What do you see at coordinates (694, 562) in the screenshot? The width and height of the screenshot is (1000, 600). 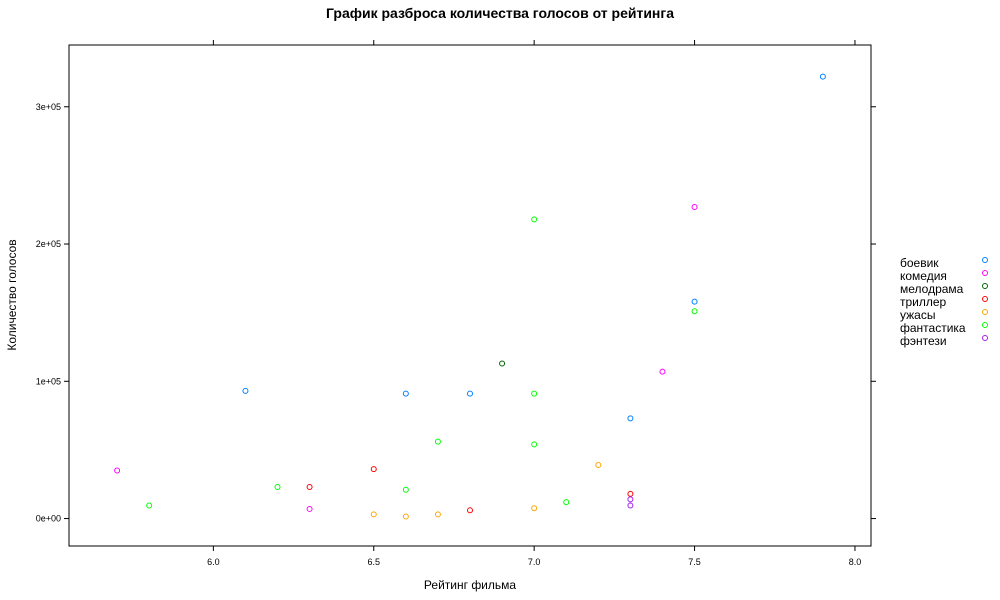 I see `x-tick-label: 7.5` at bounding box center [694, 562].